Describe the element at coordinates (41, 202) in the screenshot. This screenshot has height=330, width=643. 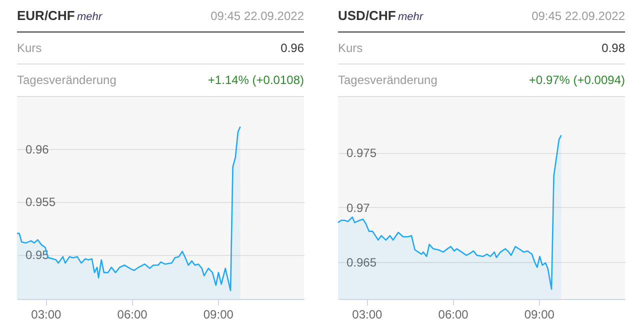
I see `y-tick-label: 0.955` at that location.